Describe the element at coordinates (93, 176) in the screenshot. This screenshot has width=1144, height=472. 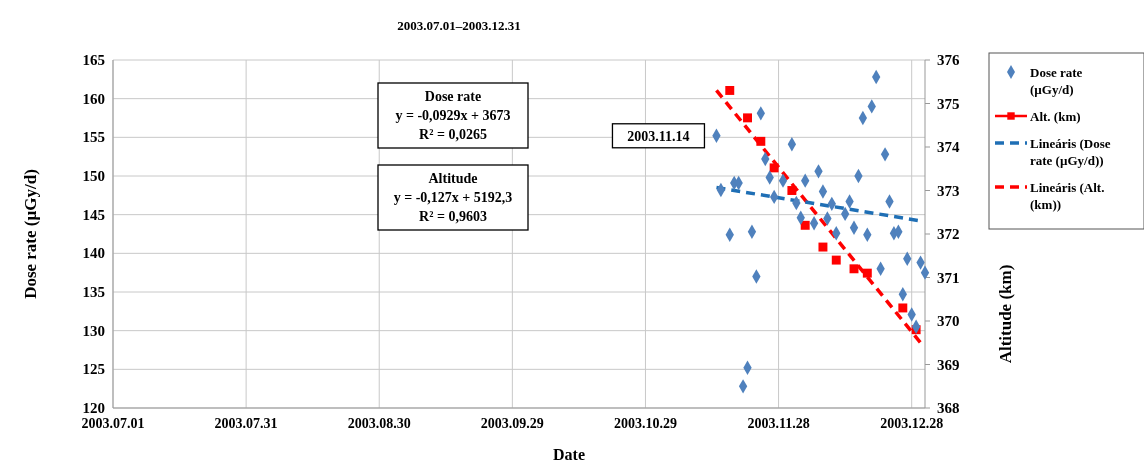
I see `y-tick-label: 150` at that location.